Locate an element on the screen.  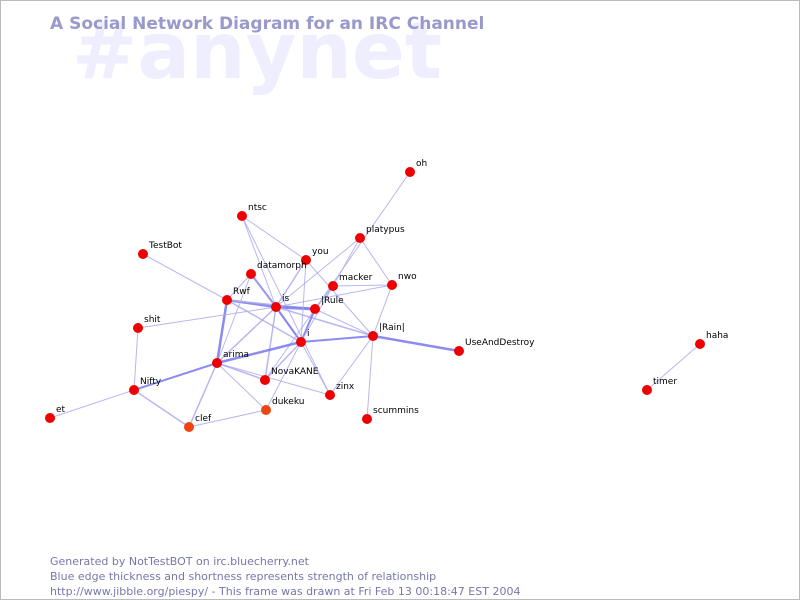
node-label: you is located at coordinates (320, 252).